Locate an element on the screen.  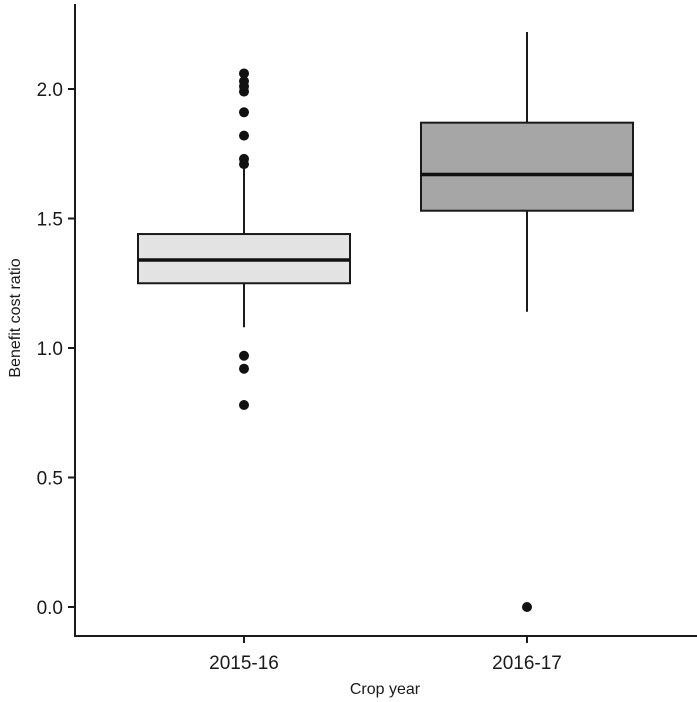
iqr-box is located at coordinates (527, 166).